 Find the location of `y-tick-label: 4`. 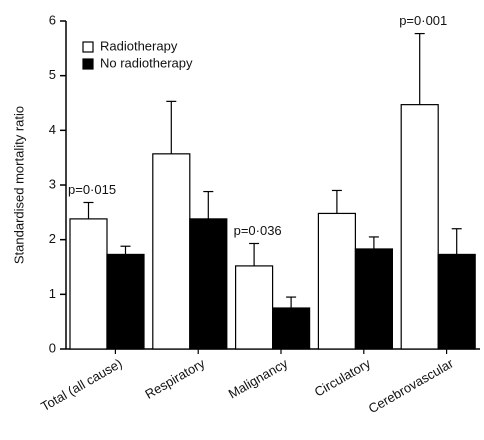

y-tick-label: 4 is located at coordinates (52, 129).